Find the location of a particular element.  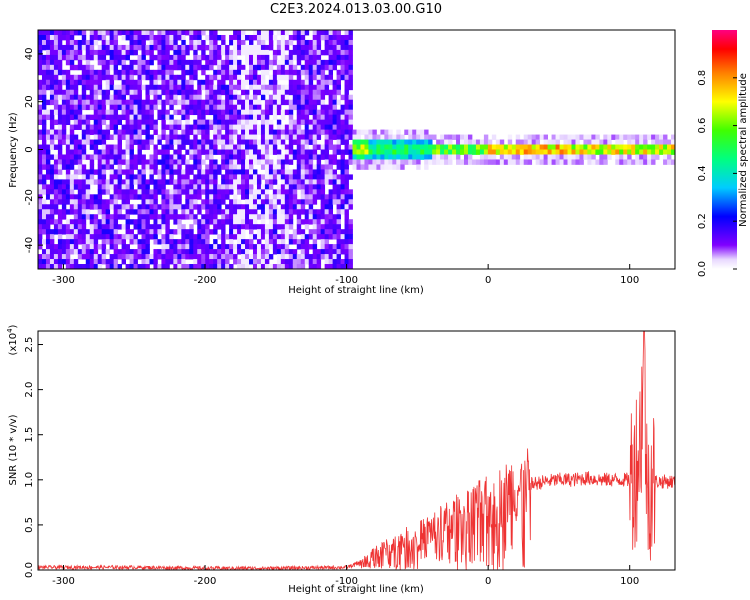

spectrogram-y-tick-label: 20 is located at coordinates (29, 101).